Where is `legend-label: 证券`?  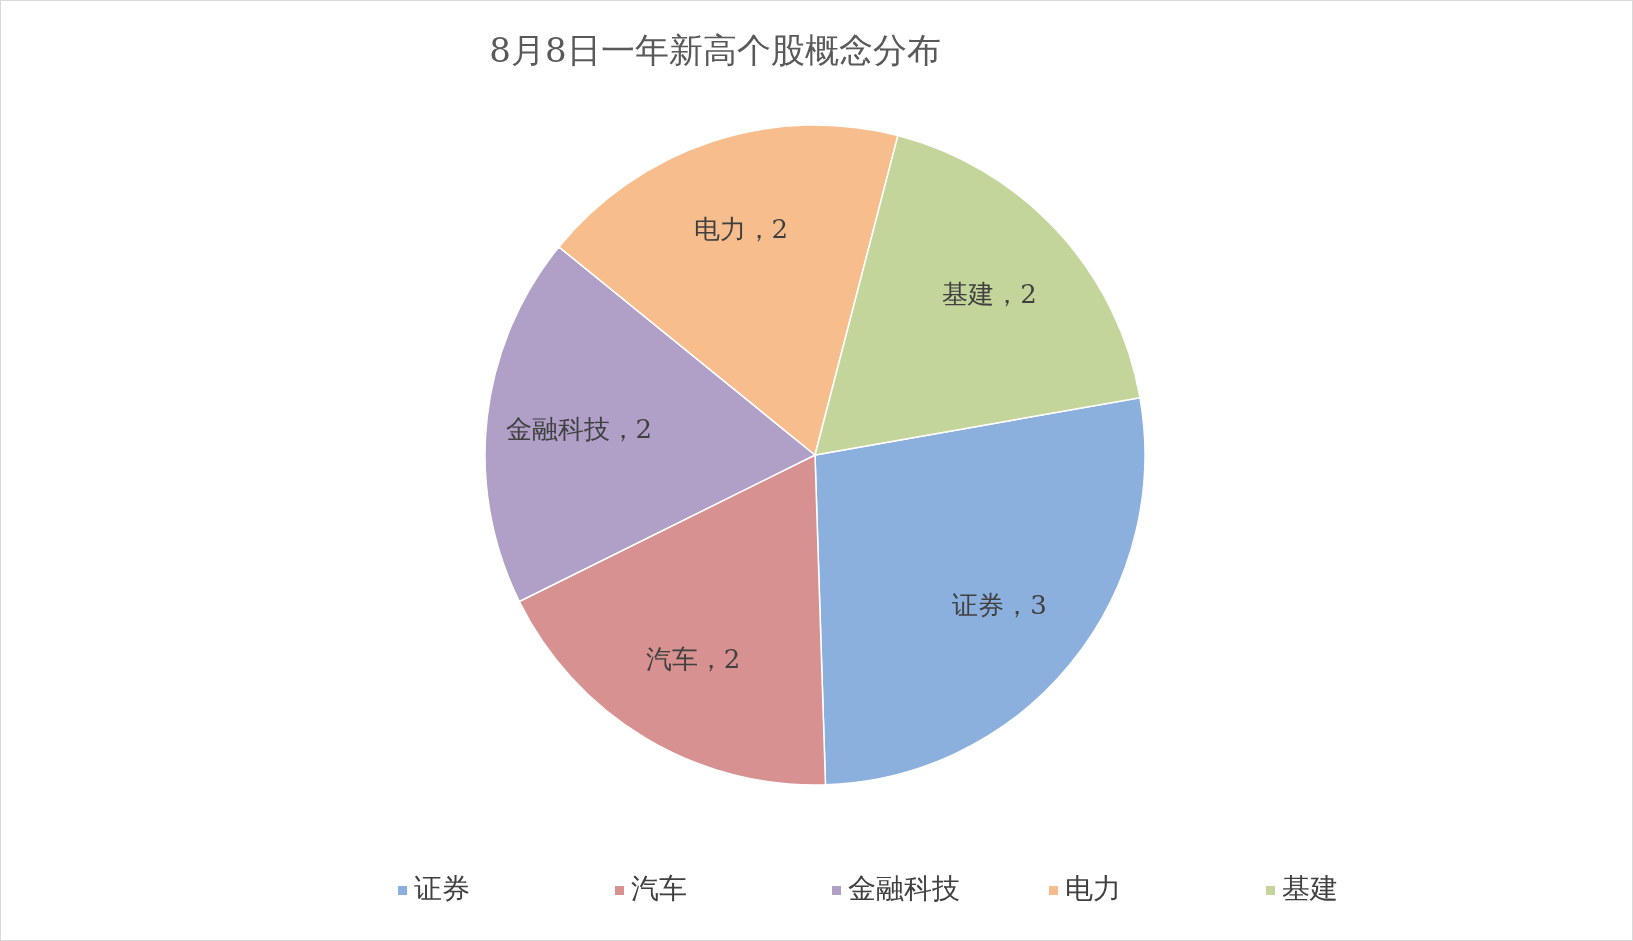
legend-label: 证券 is located at coordinates (442, 888).